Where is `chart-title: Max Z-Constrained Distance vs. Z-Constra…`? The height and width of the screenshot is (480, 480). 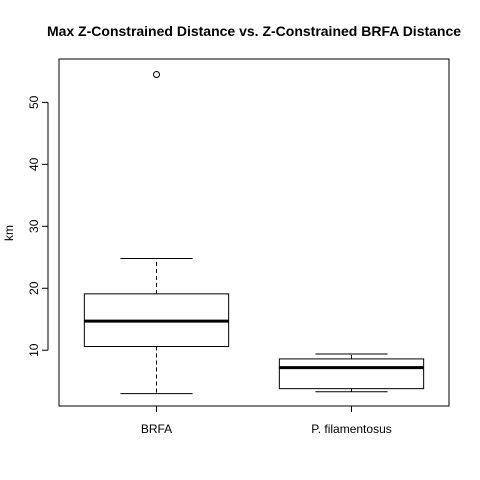 chart-title: Max Z-Constrained Distance vs. Z-Constra… is located at coordinates (254, 31).